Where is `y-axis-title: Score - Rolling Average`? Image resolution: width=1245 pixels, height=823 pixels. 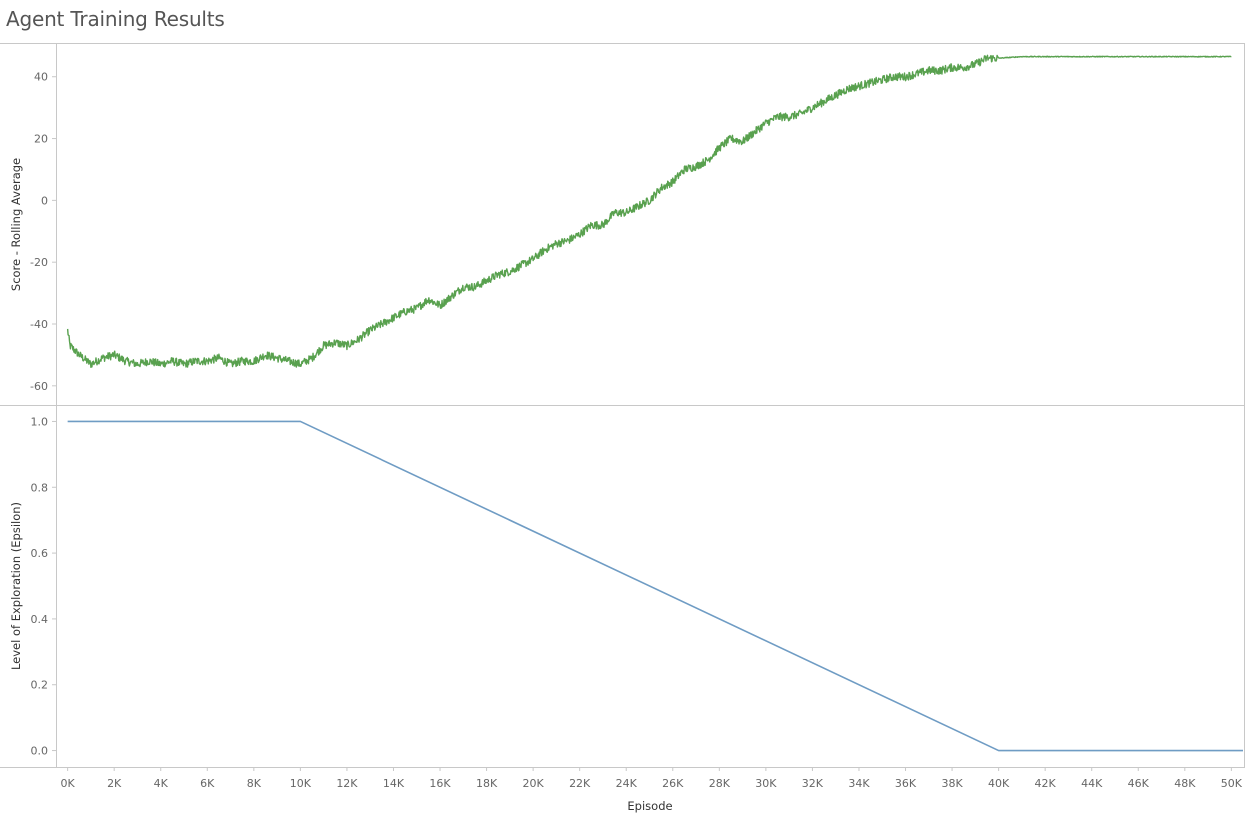 y-axis-title: Score - Rolling Average is located at coordinates (16, 224).